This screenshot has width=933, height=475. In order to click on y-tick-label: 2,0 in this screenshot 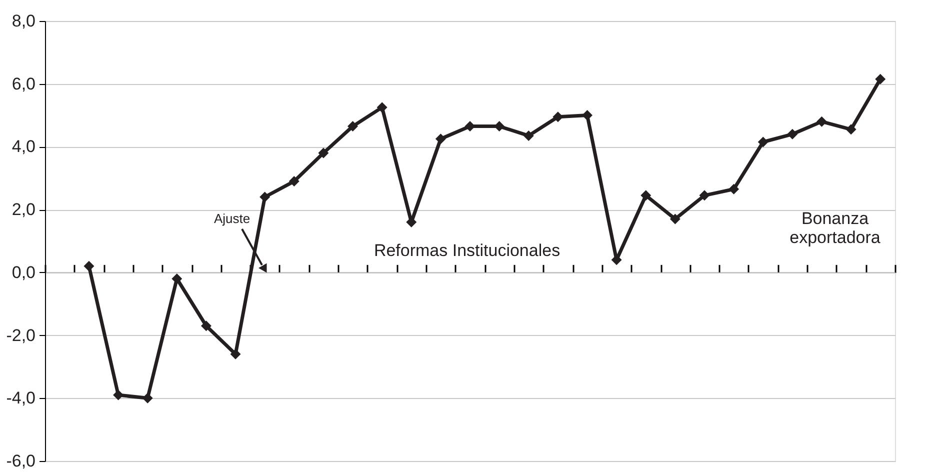, I will do `click(24, 210)`.